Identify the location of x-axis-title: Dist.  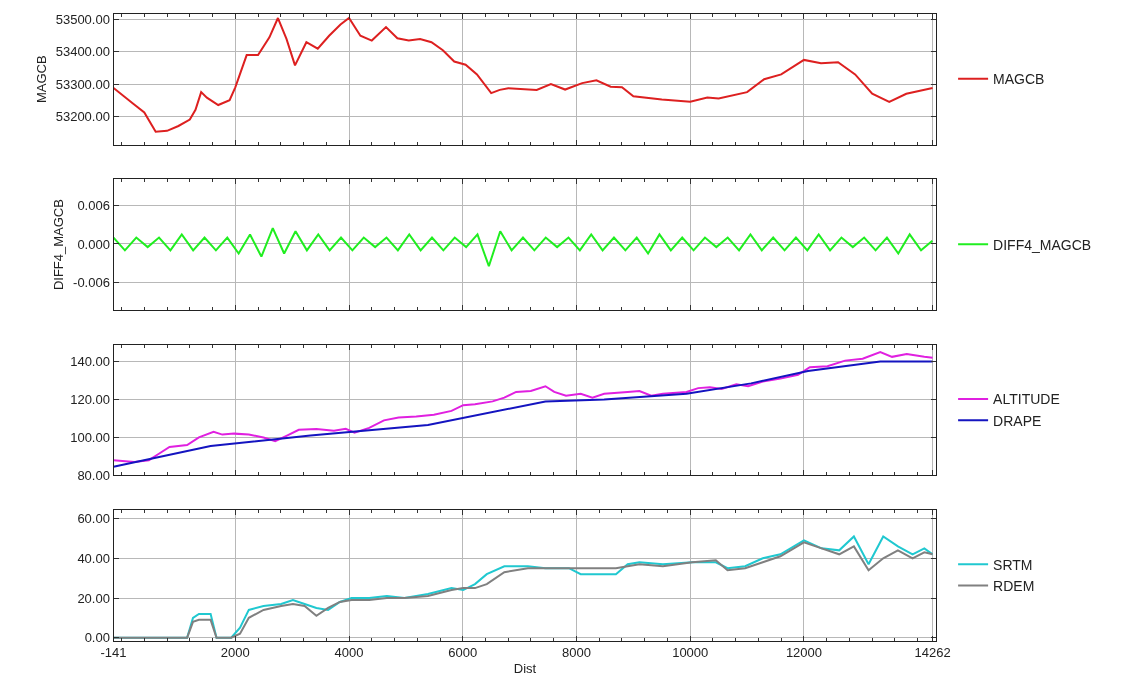
(525, 668).